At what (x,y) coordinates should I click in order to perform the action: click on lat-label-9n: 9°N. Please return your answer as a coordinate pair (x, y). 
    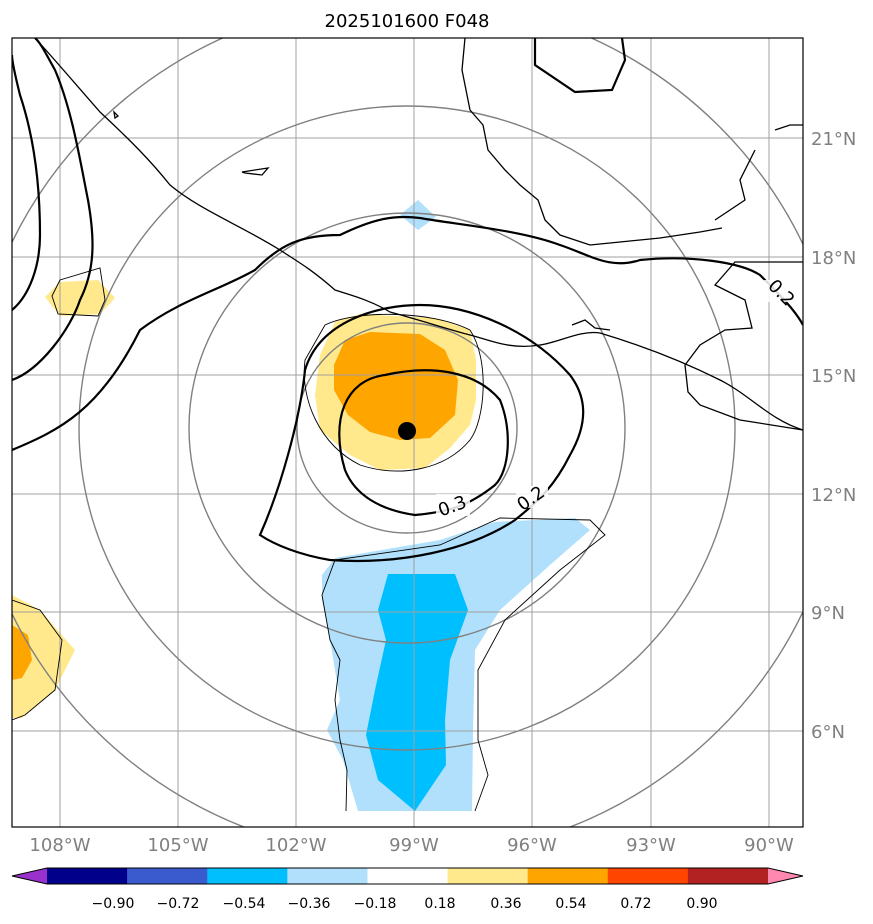
    Looking at the image, I should click on (828, 613).